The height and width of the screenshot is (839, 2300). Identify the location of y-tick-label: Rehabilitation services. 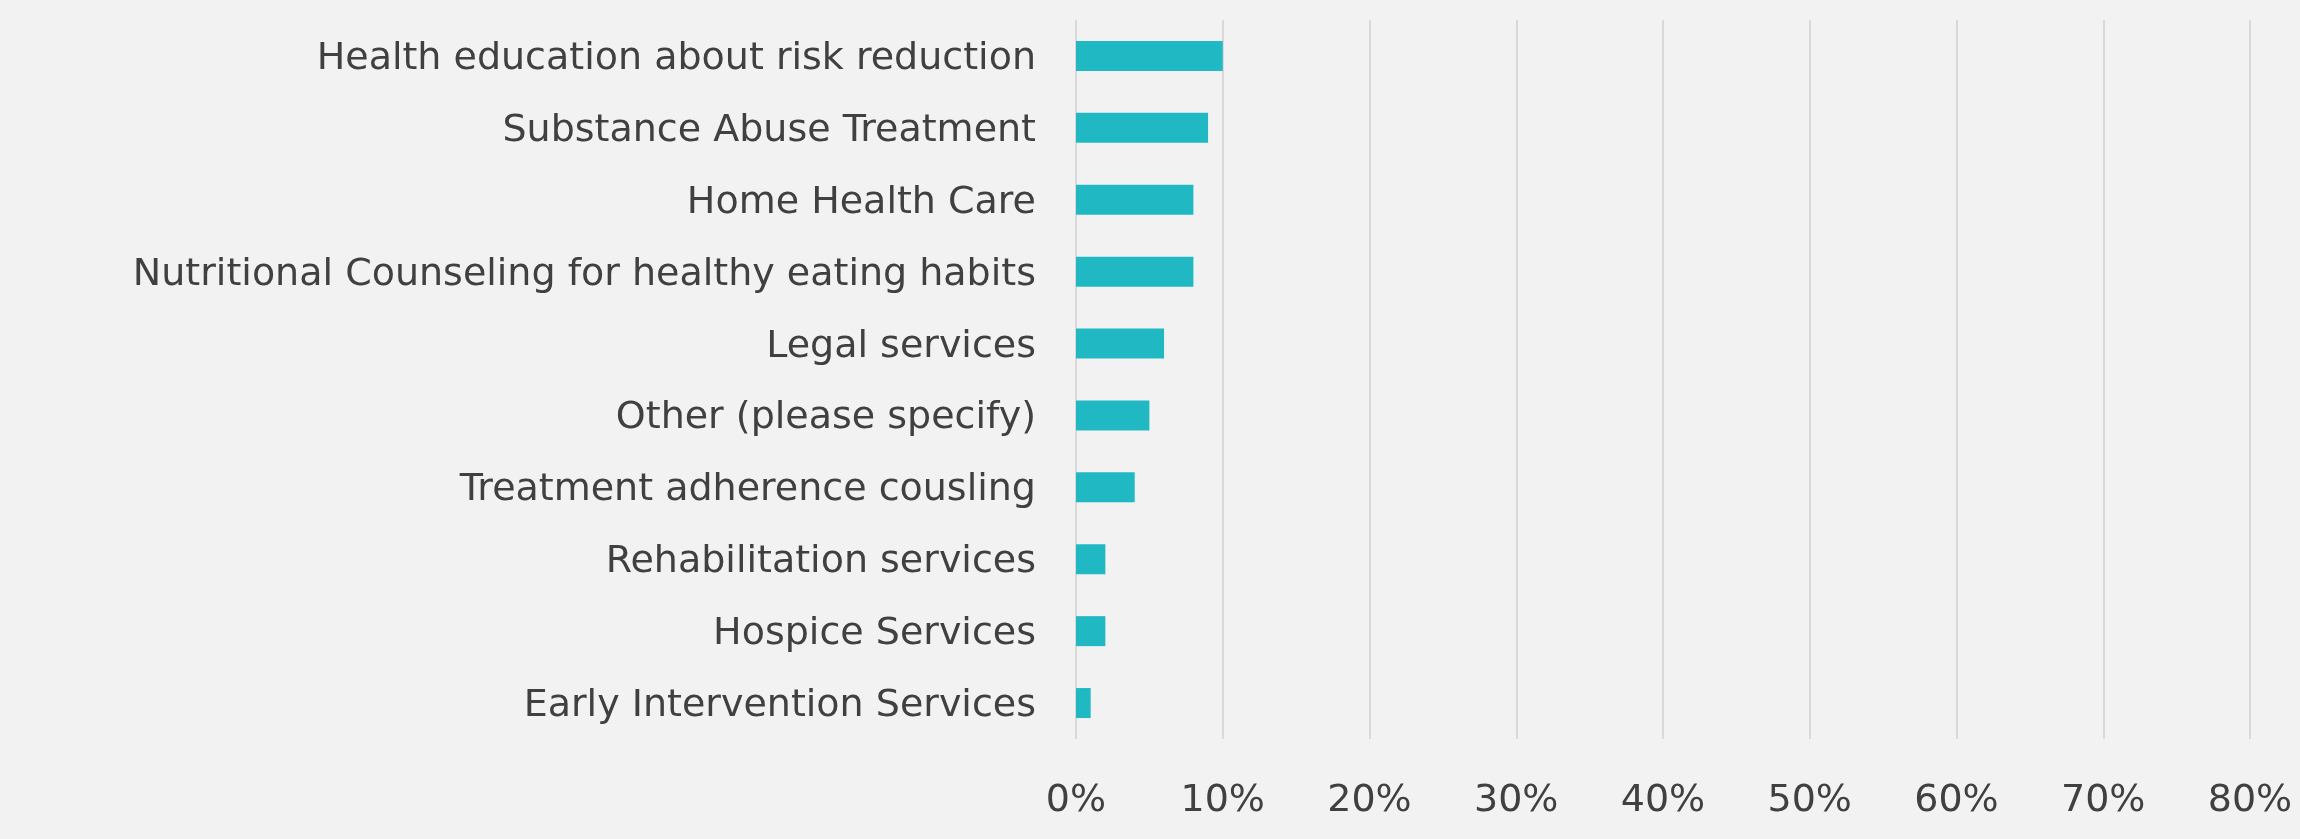
(820, 559).